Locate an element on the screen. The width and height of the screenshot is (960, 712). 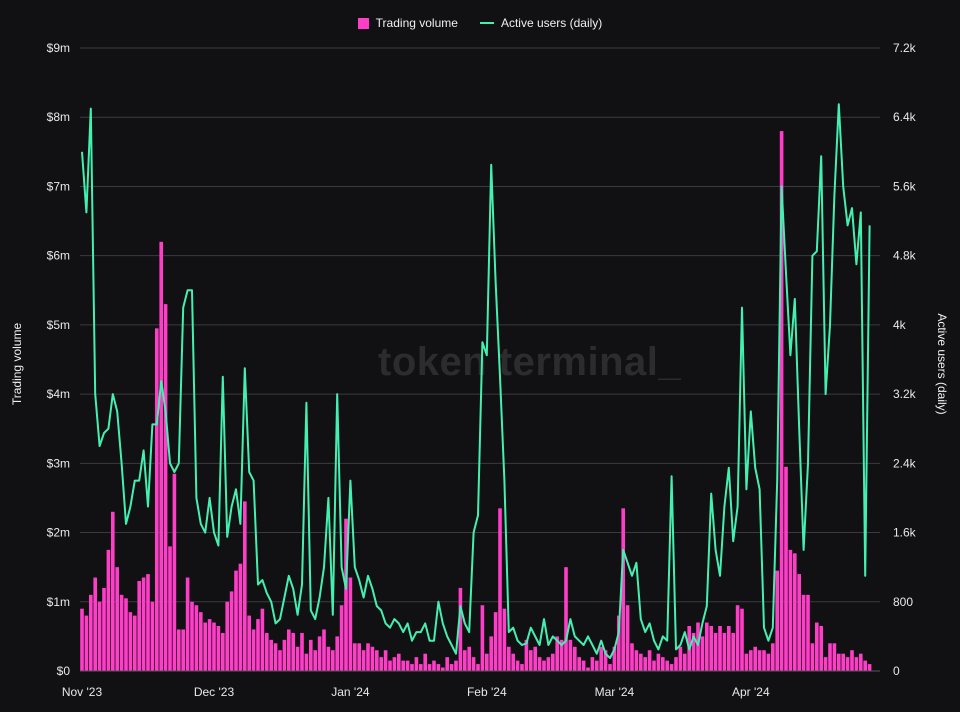
x-tick-label: Jan '24 is located at coordinates (350, 692).